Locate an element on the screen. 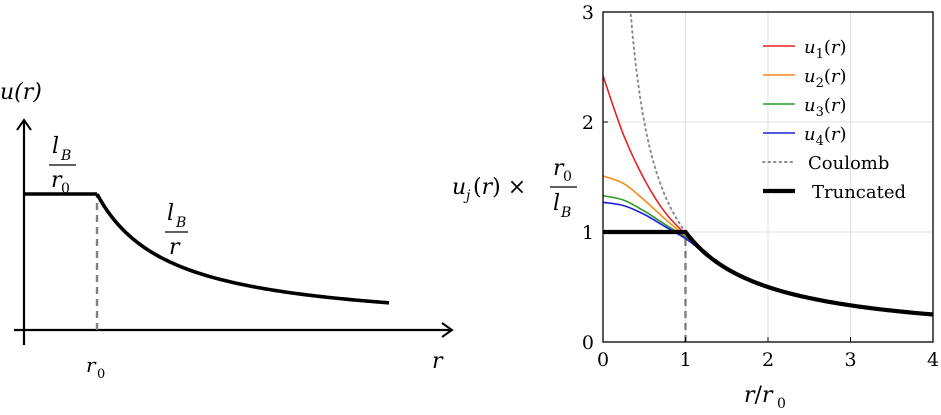 The height and width of the screenshot is (415, 941). schematic-y-arrow-icon is located at coordinates (24, 124).